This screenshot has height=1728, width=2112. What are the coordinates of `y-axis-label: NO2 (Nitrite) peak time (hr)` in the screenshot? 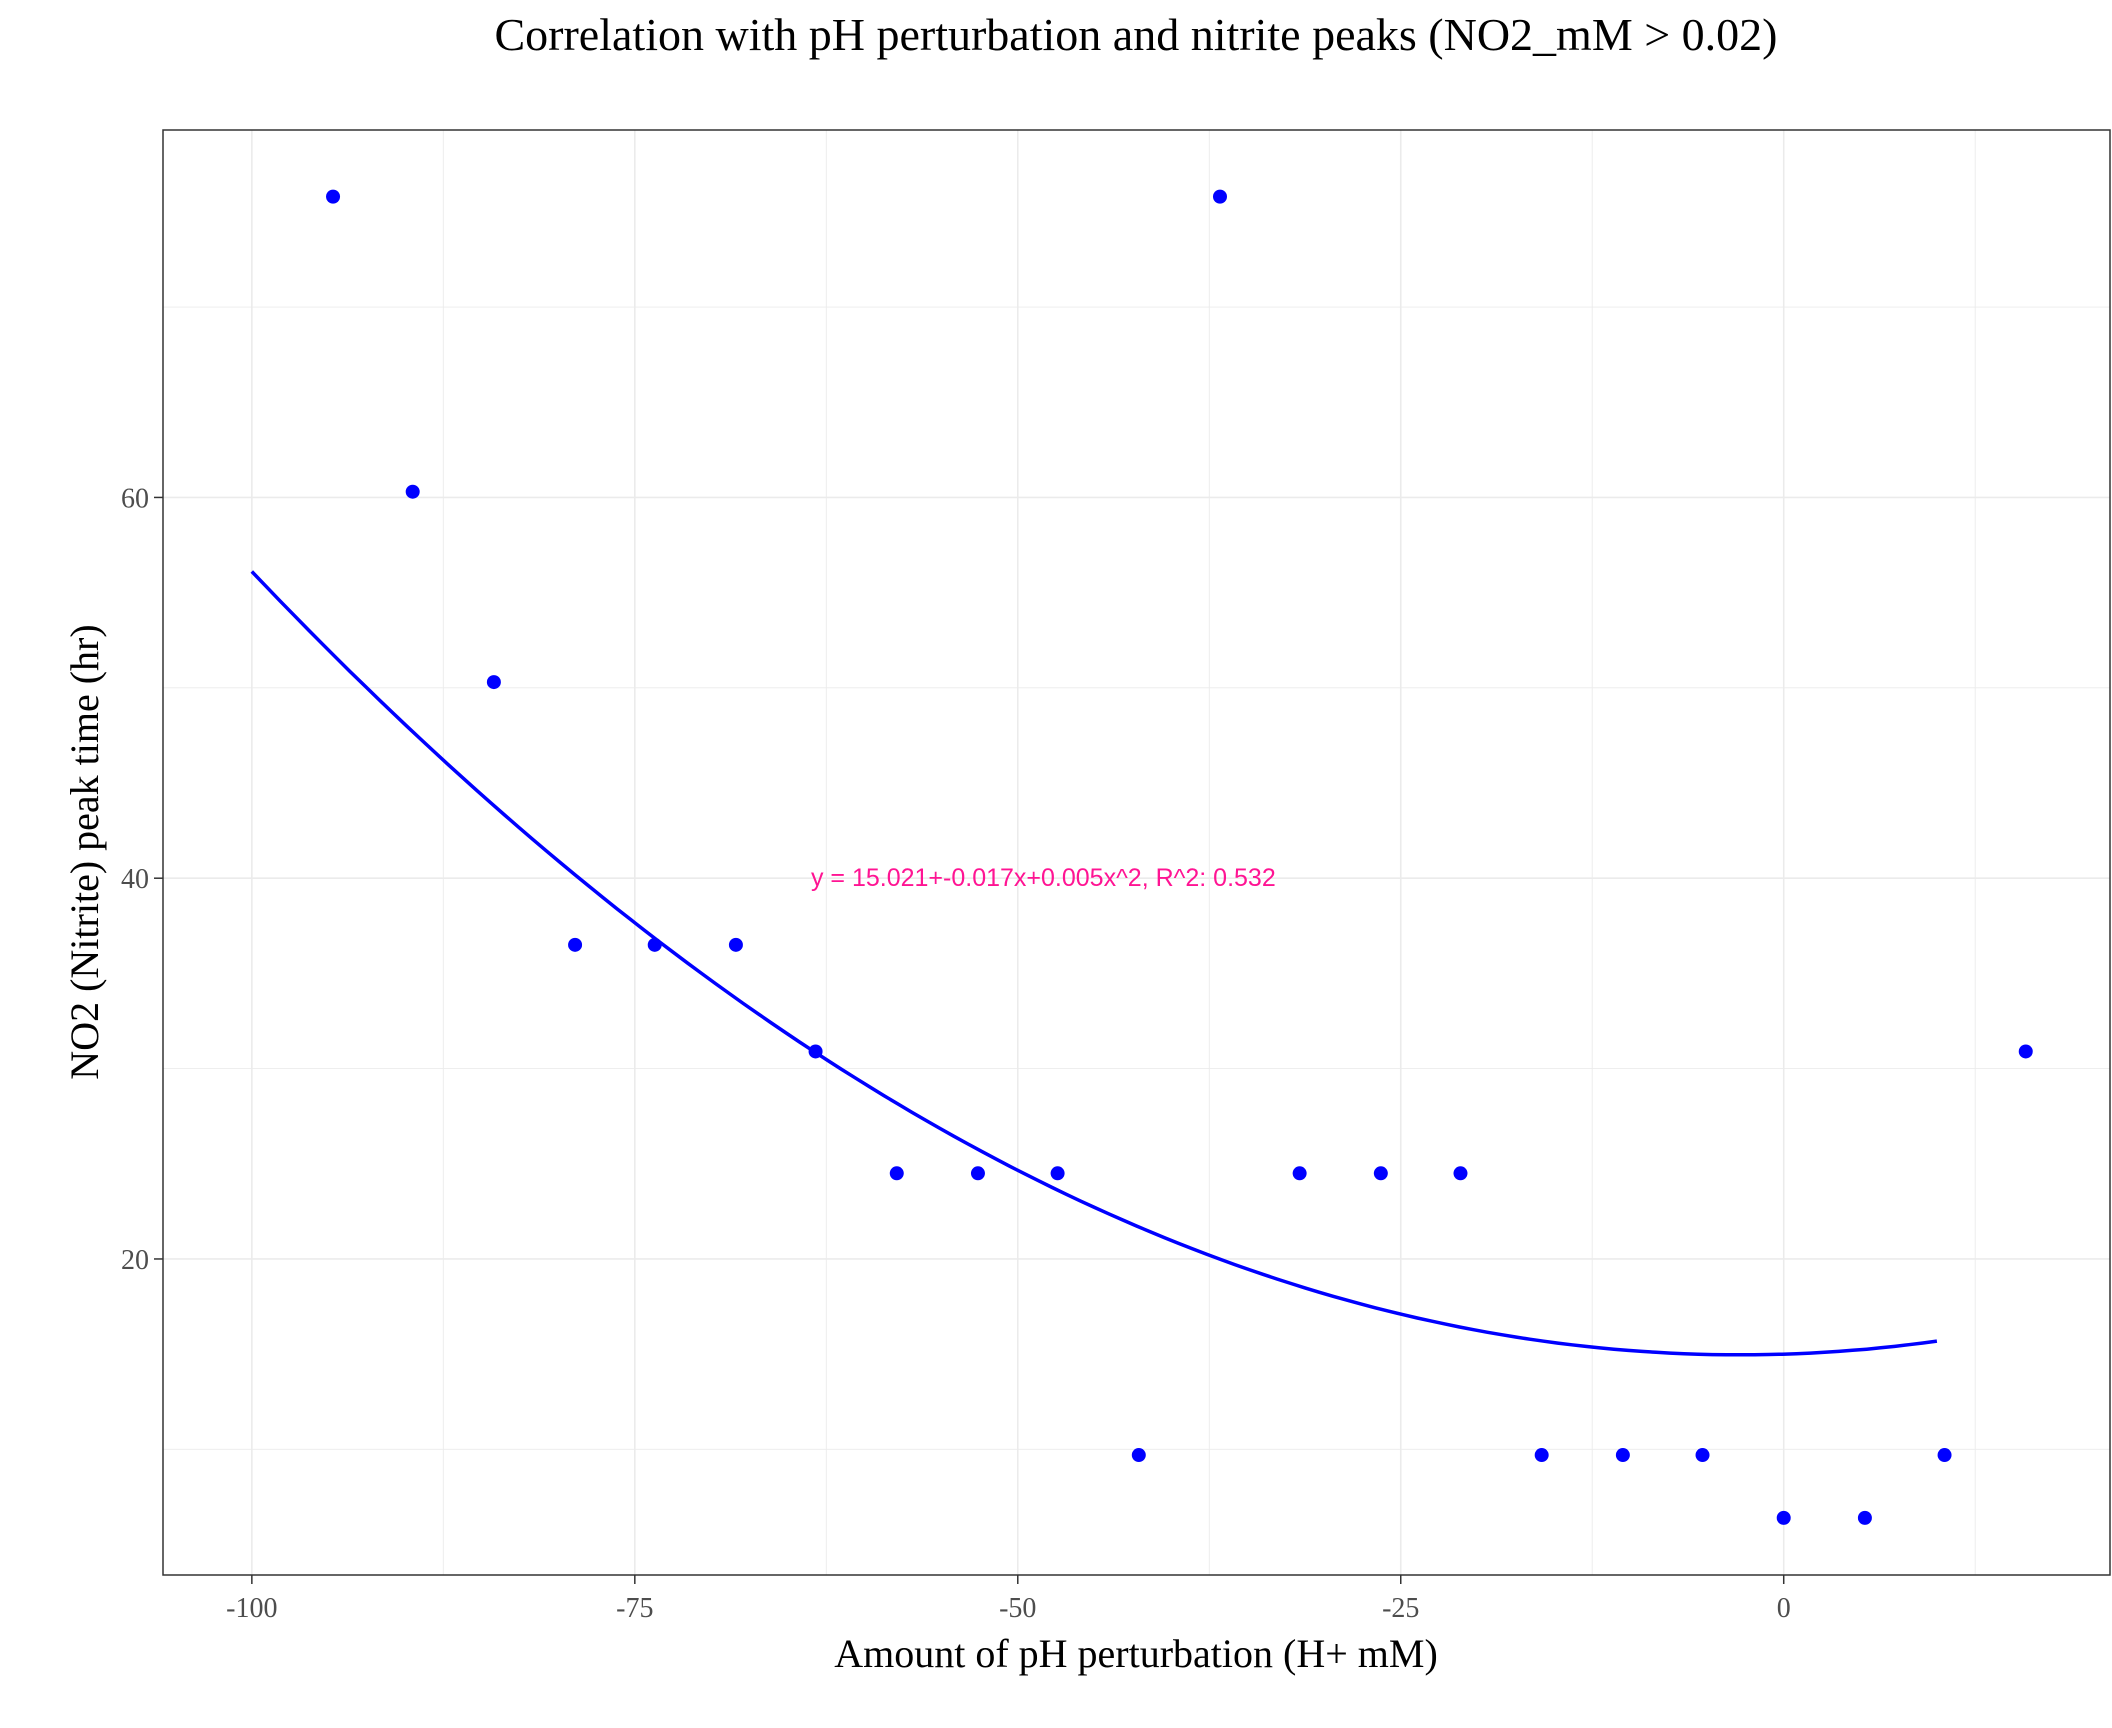 It's located at (84, 851).